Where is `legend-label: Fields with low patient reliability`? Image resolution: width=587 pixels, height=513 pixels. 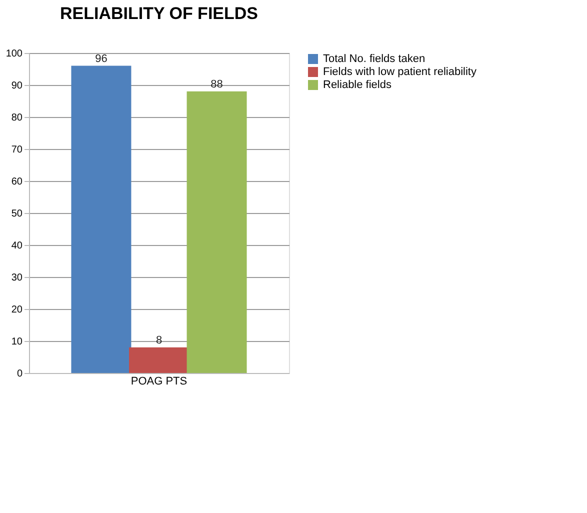
legend-label: Fields with low patient reliability is located at coordinates (400, 72).